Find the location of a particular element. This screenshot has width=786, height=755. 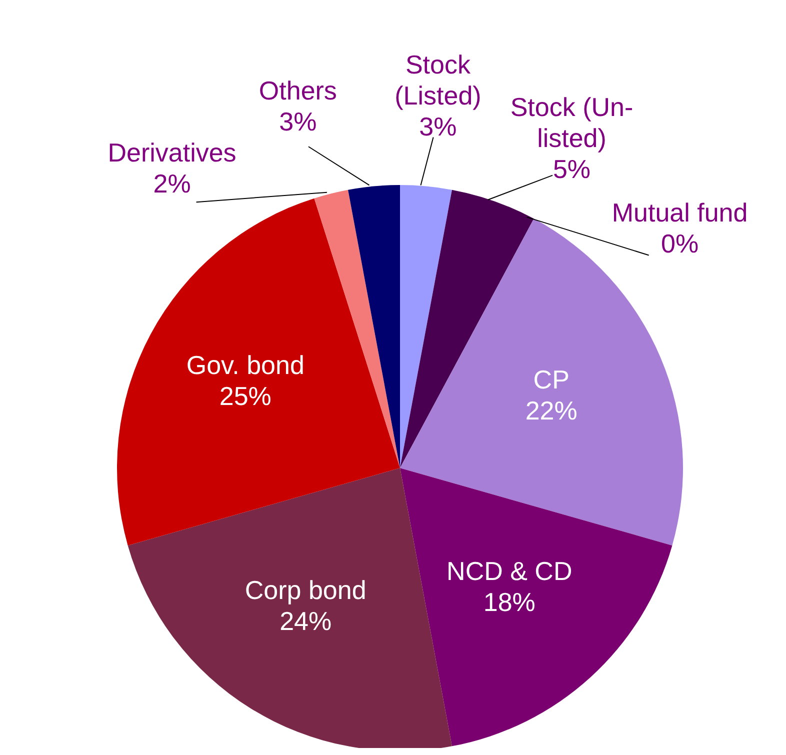

slice-label: Derivatives is located at coordinates (172, 153).